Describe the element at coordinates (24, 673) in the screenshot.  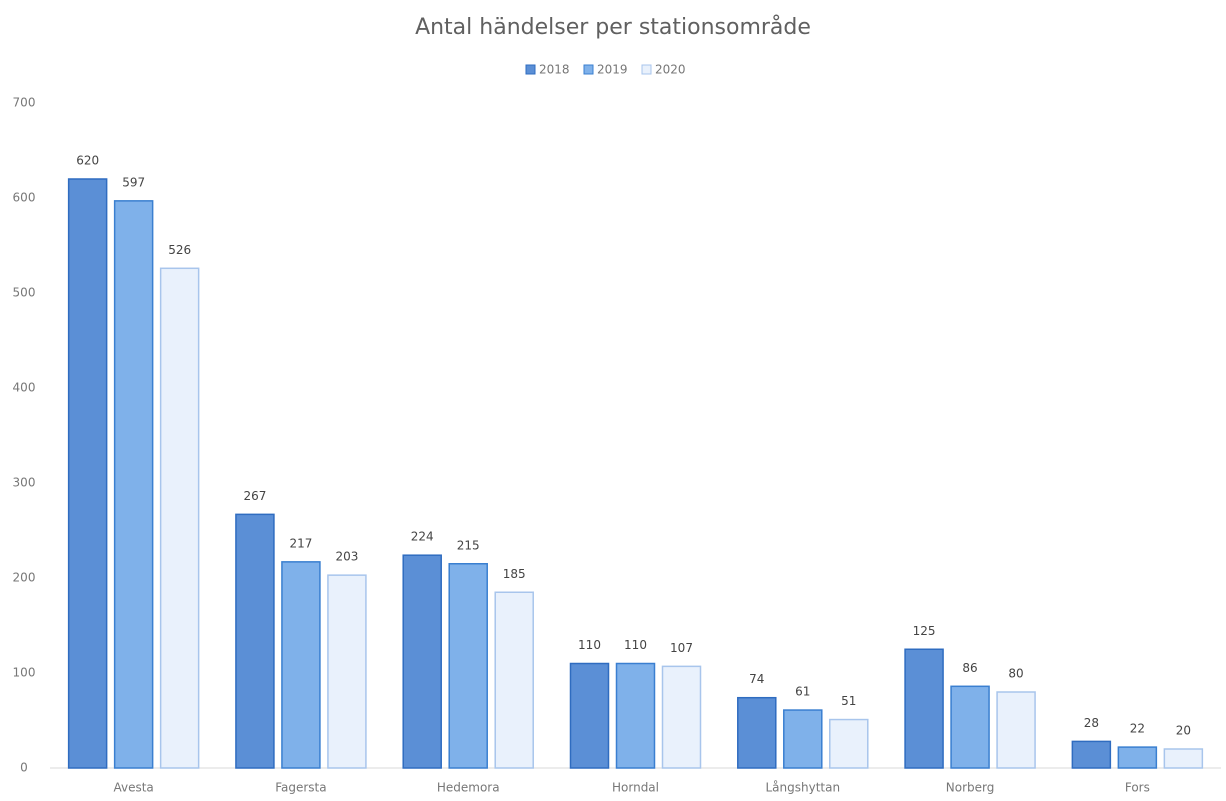
I see `y-tick-label: 100` at that location.